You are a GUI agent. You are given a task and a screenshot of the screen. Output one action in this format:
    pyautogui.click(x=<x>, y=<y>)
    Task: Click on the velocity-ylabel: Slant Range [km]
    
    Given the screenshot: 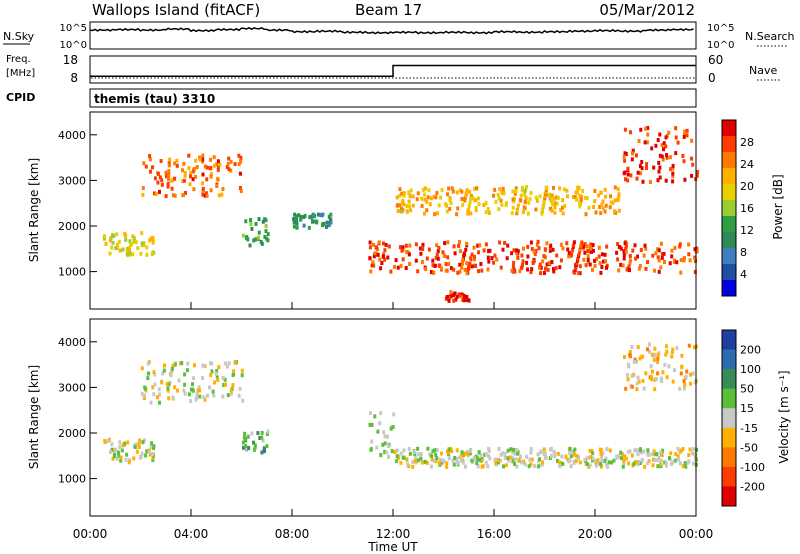 What is the action you would take?
    pyautogui.click(x=34, y=417)
    